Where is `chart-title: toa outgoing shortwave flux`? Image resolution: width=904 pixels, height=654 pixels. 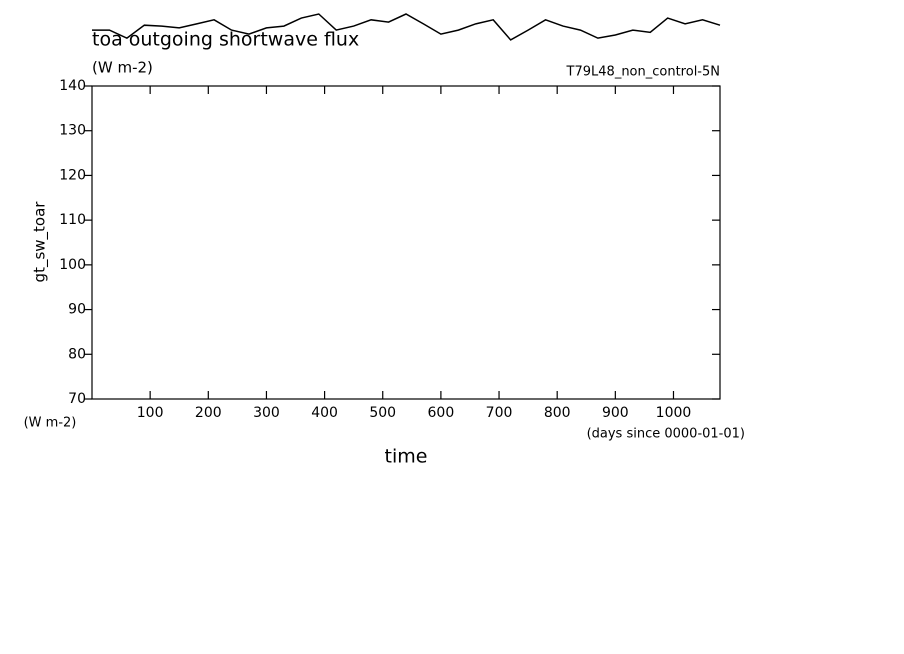 chart-title: toa outgoing shortwave flux is located at coordinates (225, 40).